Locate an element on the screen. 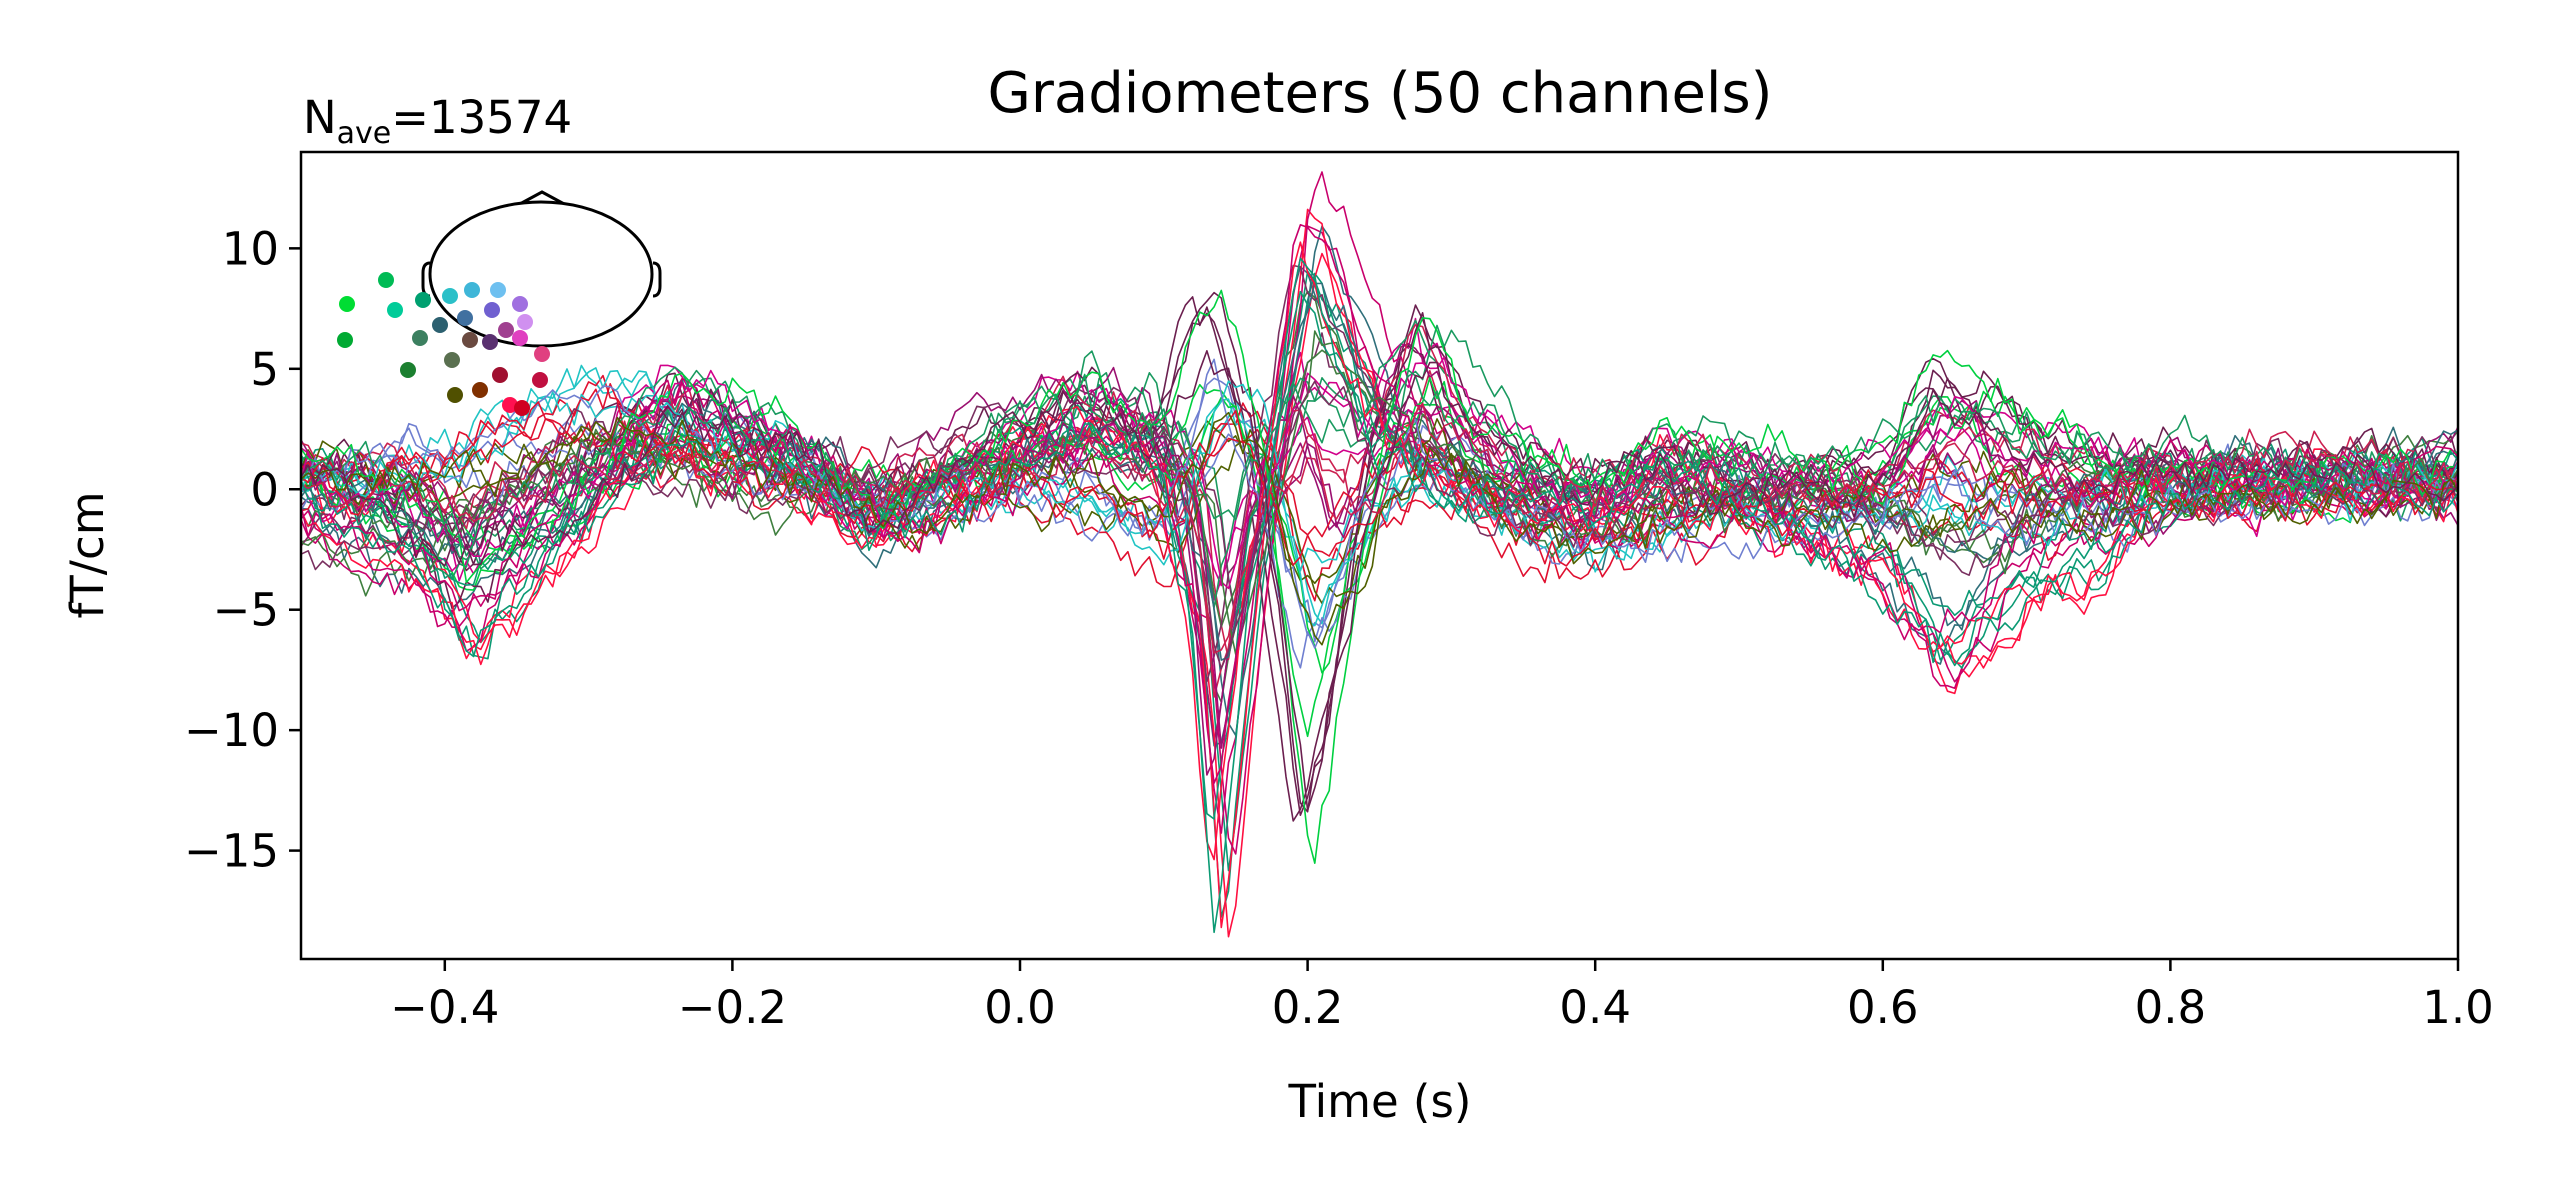 This screenshot has width=2560, height=1200. y-tick-label: −5 is located at coordinates (246, 610).